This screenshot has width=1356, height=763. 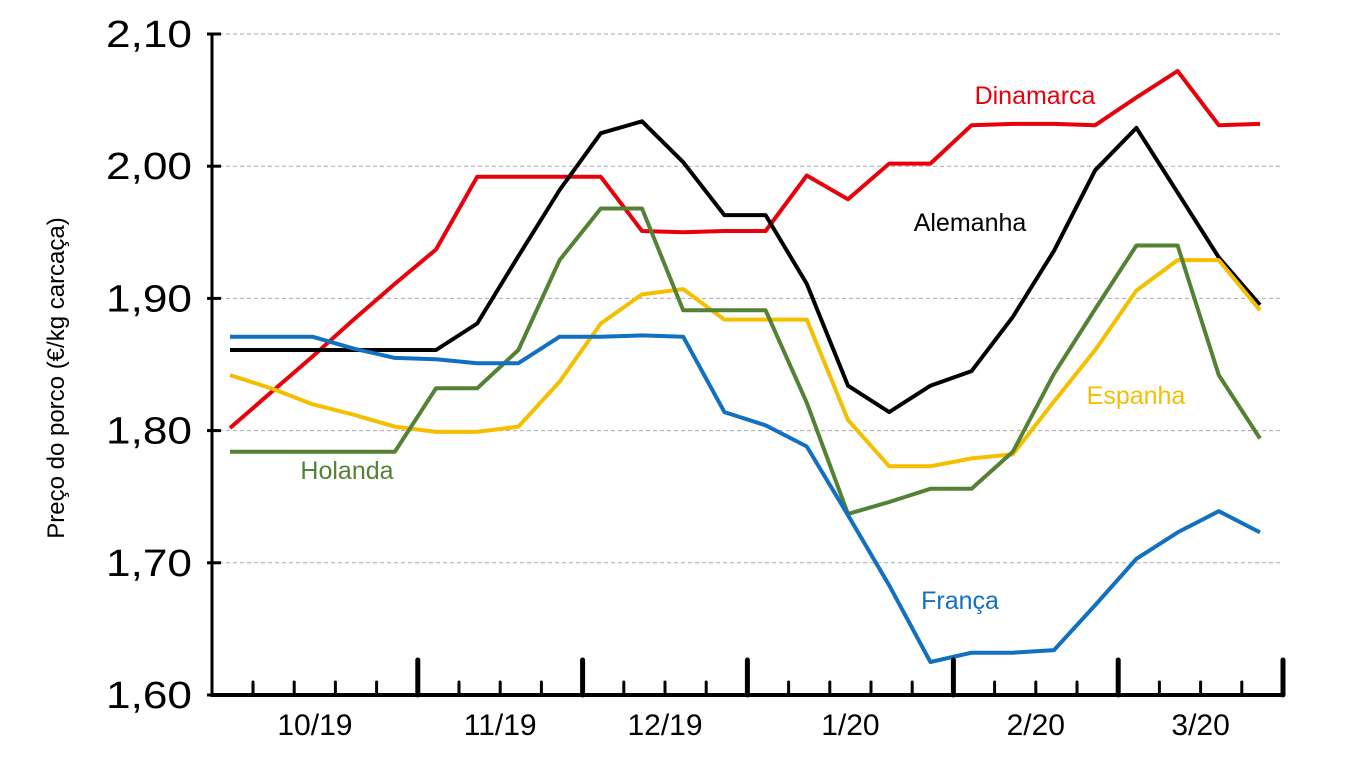 I want to click on x-tick-label: 12/19, so click(x=664, y=725).